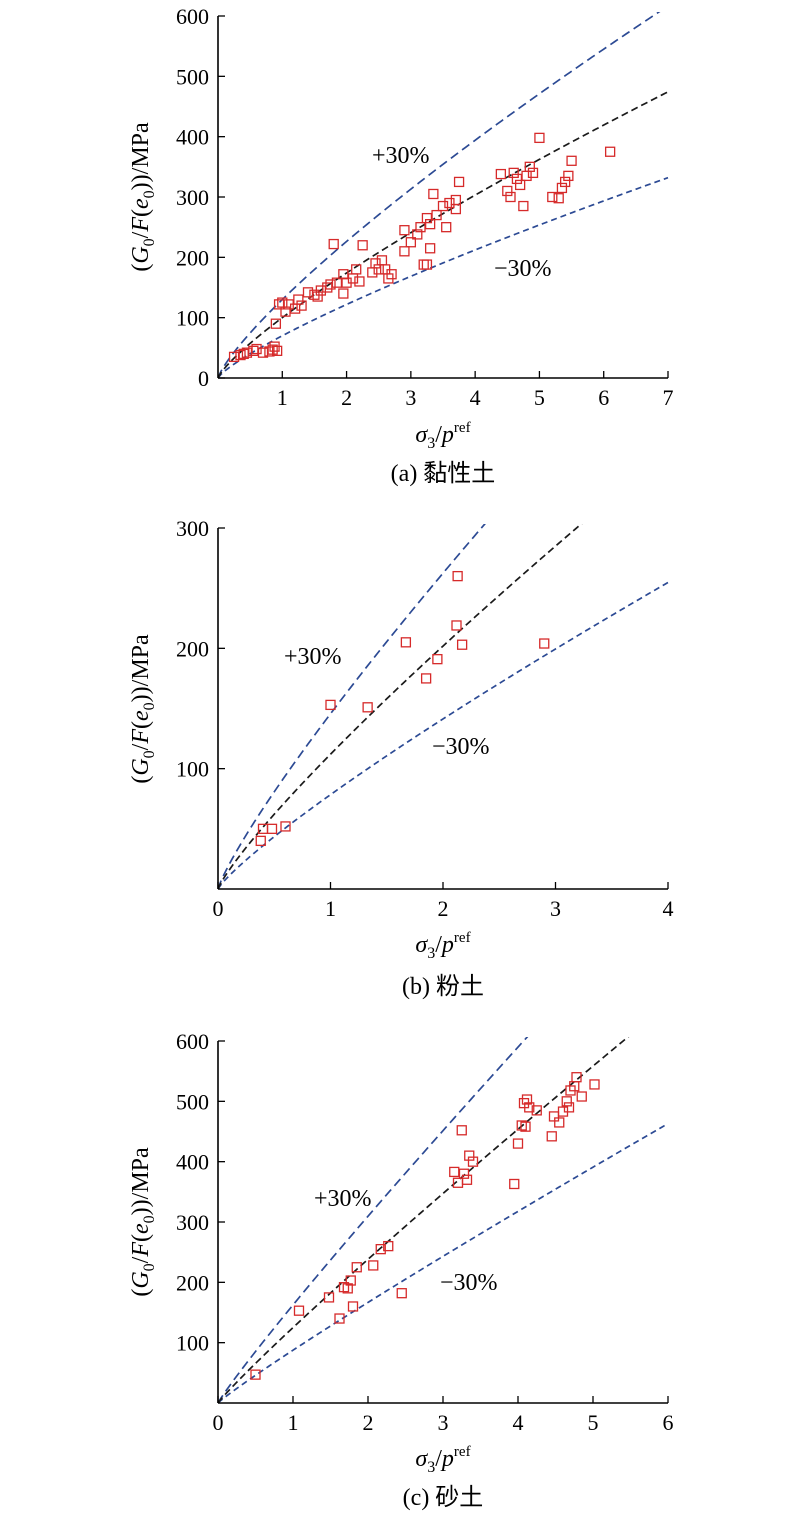 The height and width of the screenshot is (1513, 800). I want to click on x-tick-label: 3, so click(410, 397).